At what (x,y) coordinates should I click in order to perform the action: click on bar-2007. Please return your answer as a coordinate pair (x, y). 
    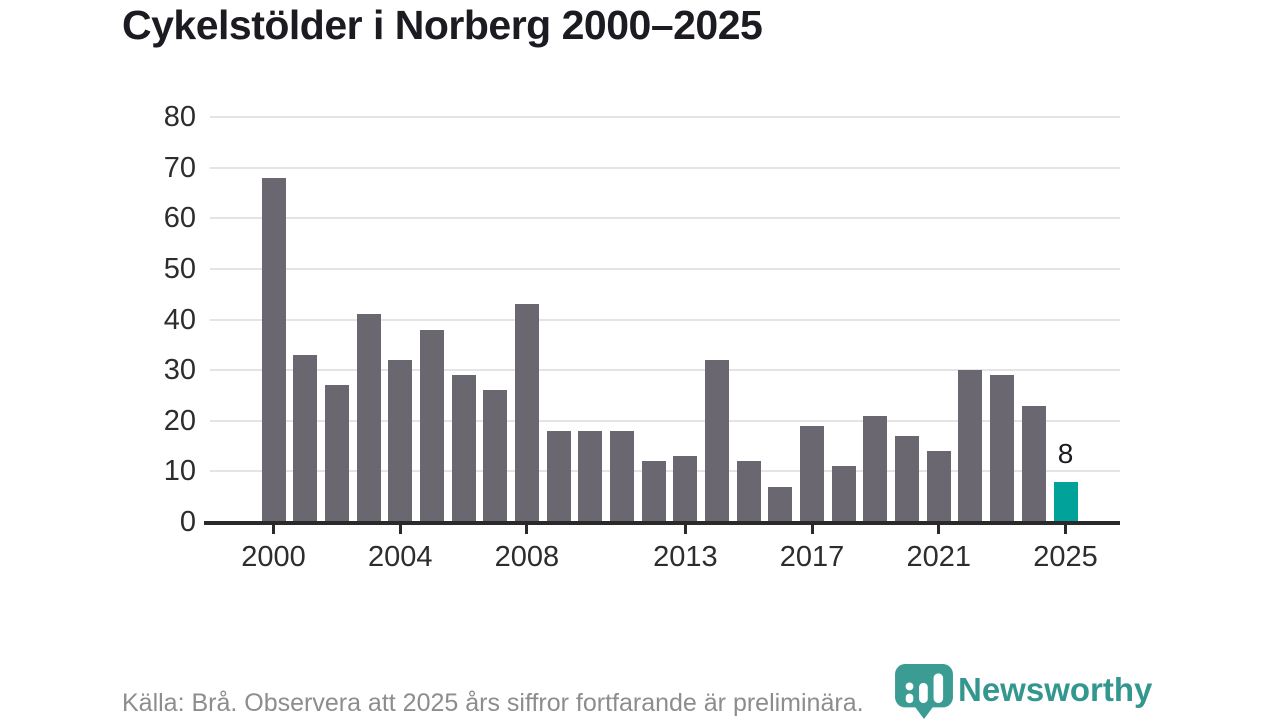
    Looking at the image, I should click on (495, 456).